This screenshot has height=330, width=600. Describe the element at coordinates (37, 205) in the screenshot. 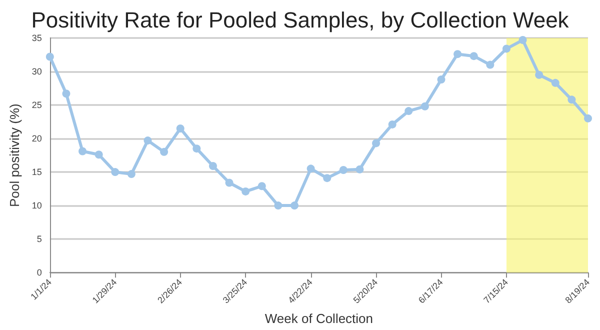

I see `y-tick-label: 10` at that location.